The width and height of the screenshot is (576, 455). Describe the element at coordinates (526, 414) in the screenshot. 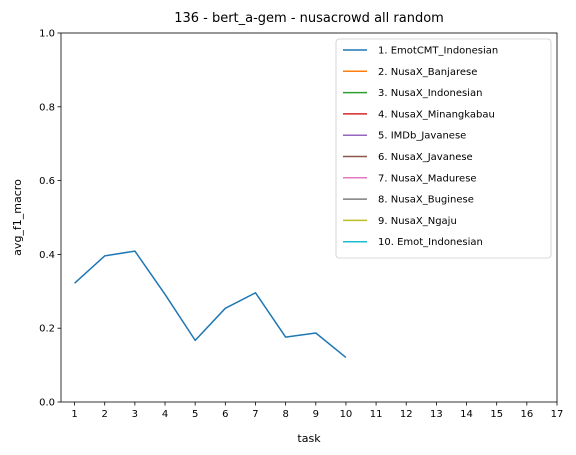

I see `x-tick-label: 16` at that location.